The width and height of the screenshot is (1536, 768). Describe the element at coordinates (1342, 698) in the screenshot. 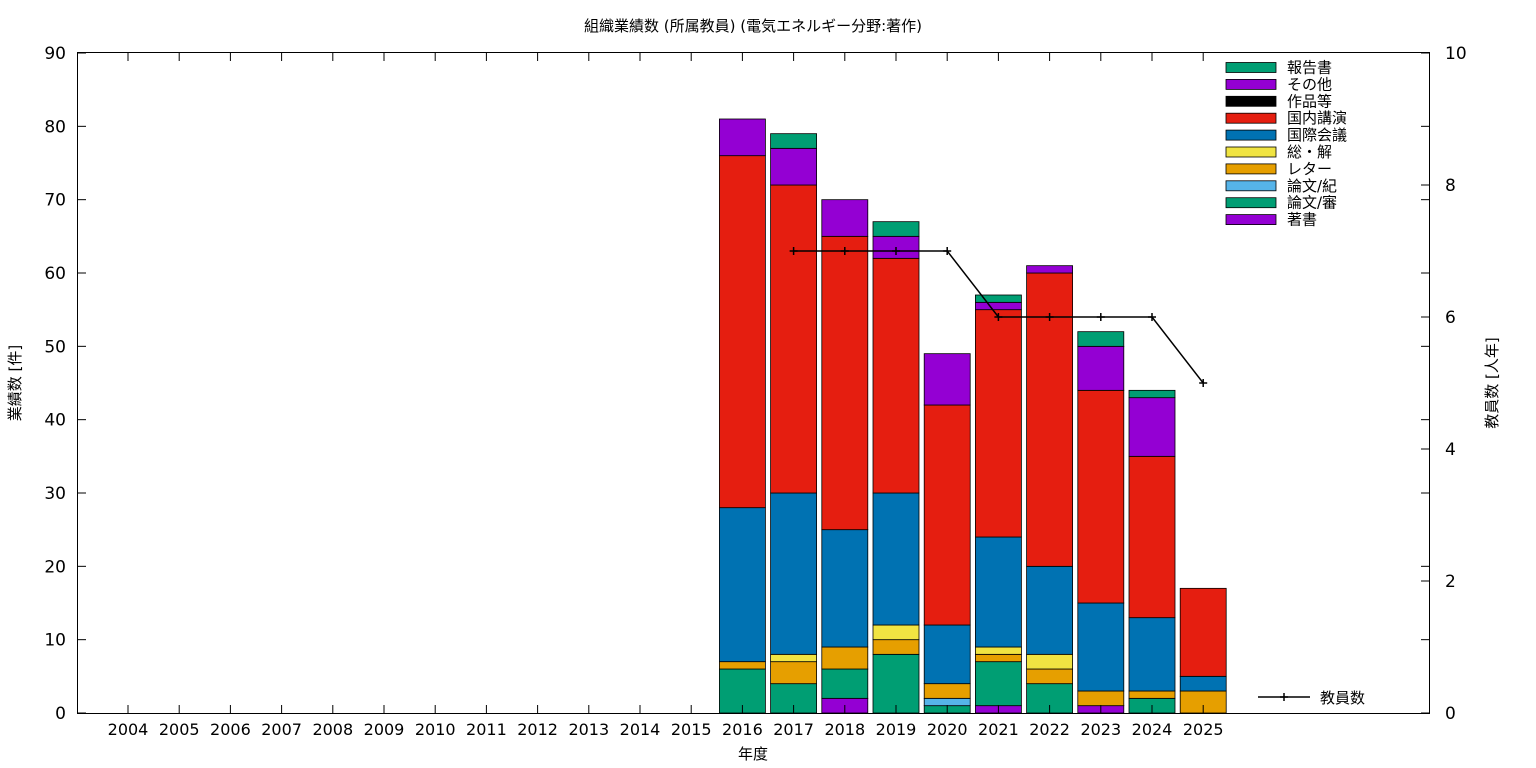

I see `line-legend-label: 教員数` at that location.